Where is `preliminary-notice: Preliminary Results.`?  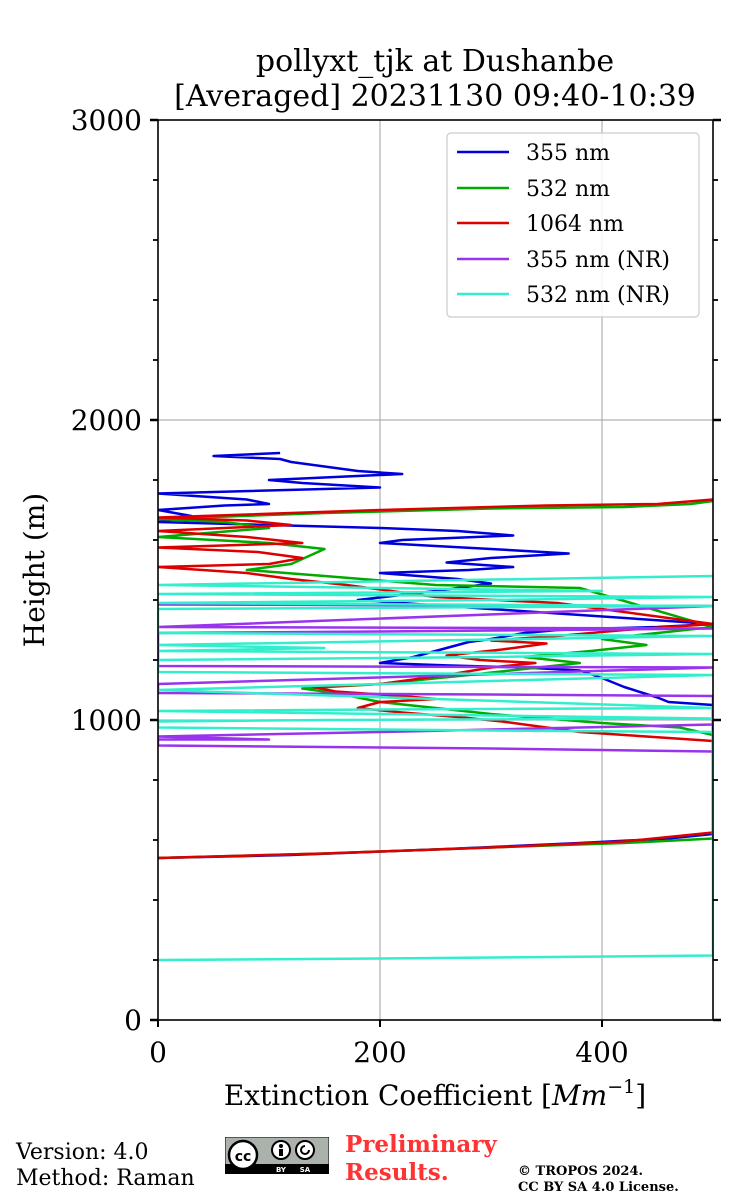 preliminary-notice: Preliminary Results. is located at coordinates (421, 1159).